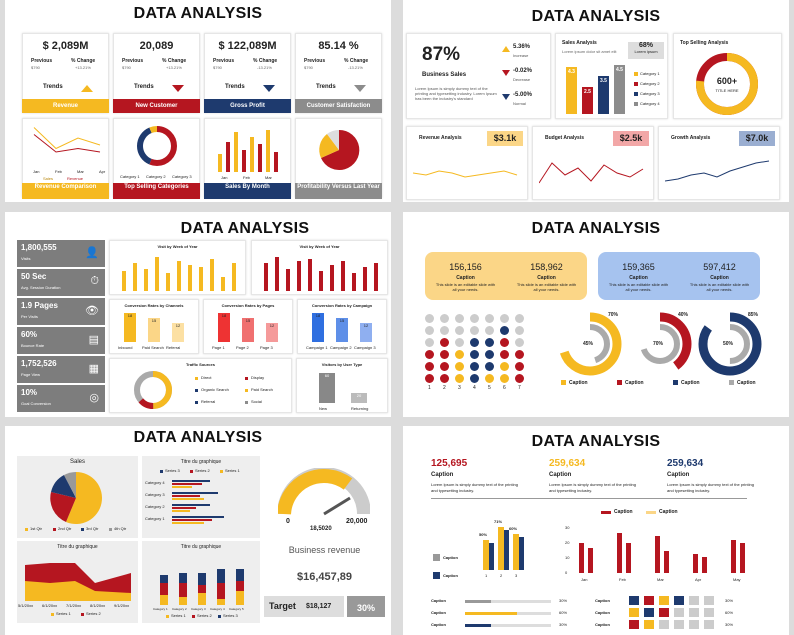 This screenshot has width=794, height=635. Describe the element at coordinates (156, 191) in the screenshot. I see `chart-footer: Top Selling Categories` at that location.